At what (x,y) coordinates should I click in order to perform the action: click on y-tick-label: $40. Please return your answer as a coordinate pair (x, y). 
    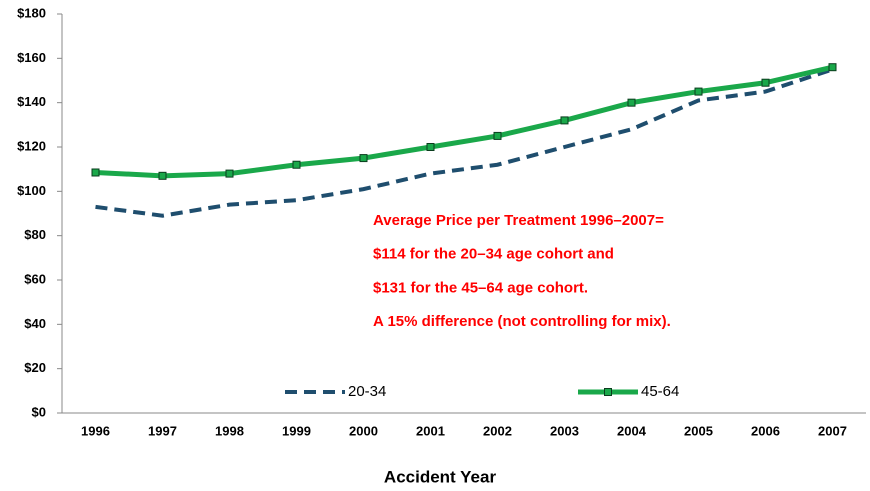
    Looking at the image, I should click on (35, 323).